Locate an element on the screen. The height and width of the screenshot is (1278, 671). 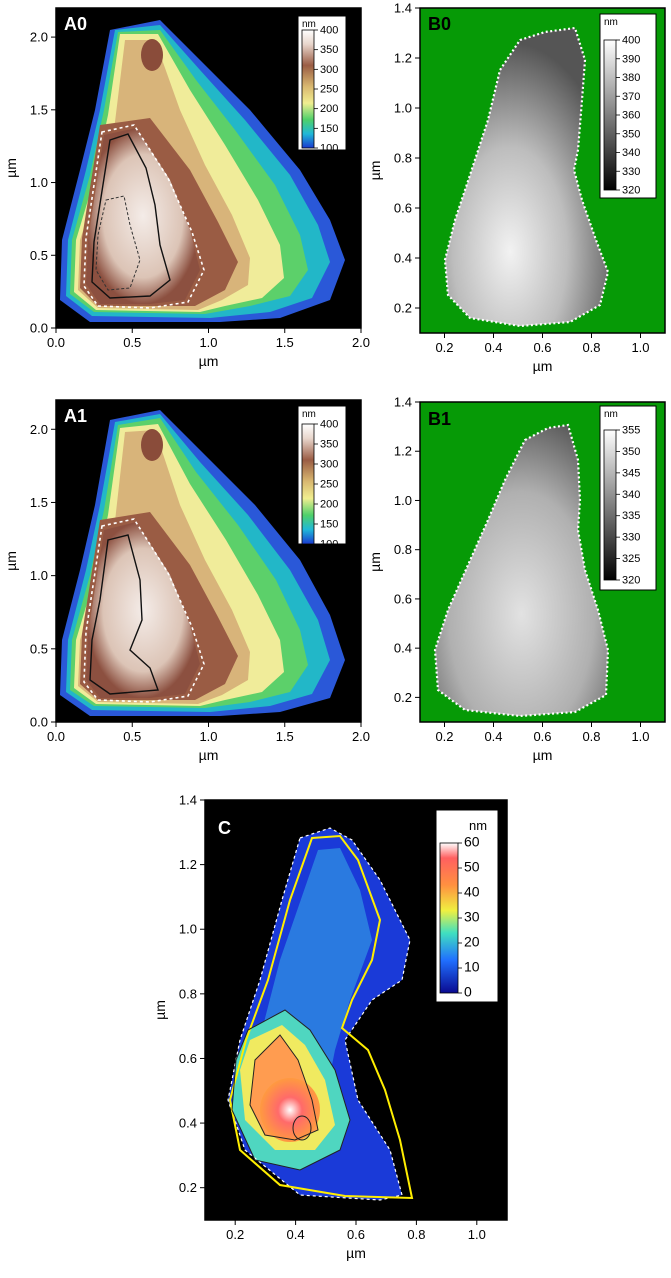
panel-label: A1 is located at coordinates (75, 416).